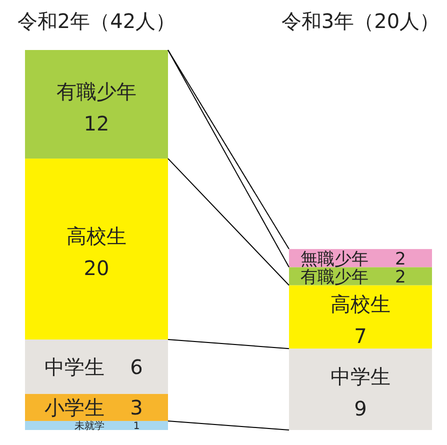 The image size is (447, 445). What do you see at coordinates (96, 21) in the screenshot?
I see `x-tick-label: 令和2年（42人）` at bounding box center [96, 21].